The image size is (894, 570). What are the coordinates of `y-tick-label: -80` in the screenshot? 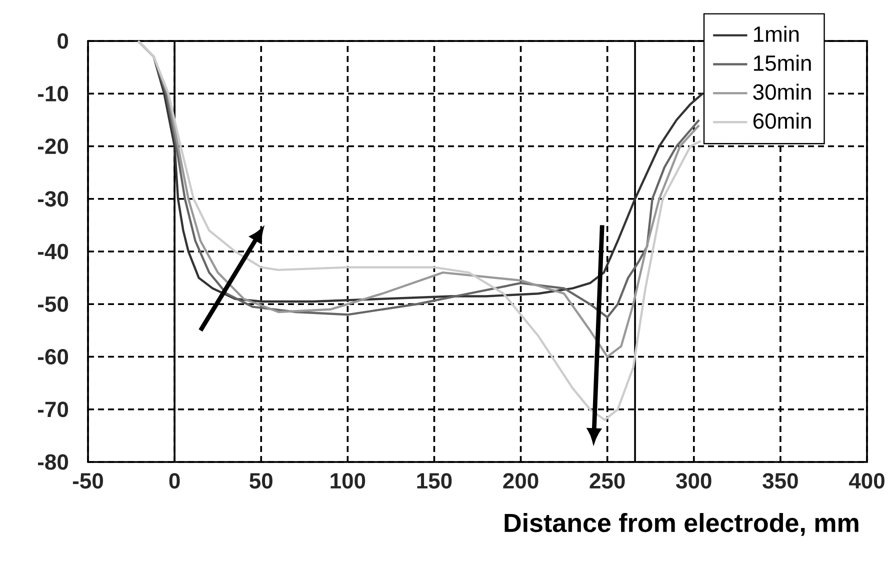 It's located at (53, 462).